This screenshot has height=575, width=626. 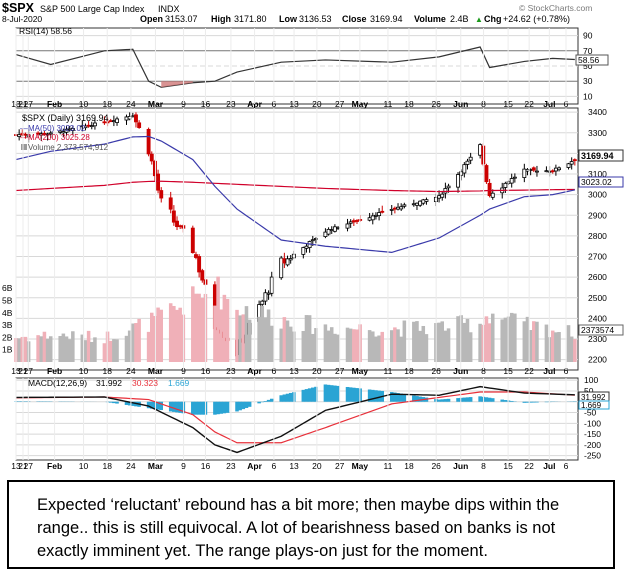 What do you see at coordinates (307, 418) in the screenshot?
I see `macd-panel: 100500-50-100-150-200-250` at bounding box center [307, 418].